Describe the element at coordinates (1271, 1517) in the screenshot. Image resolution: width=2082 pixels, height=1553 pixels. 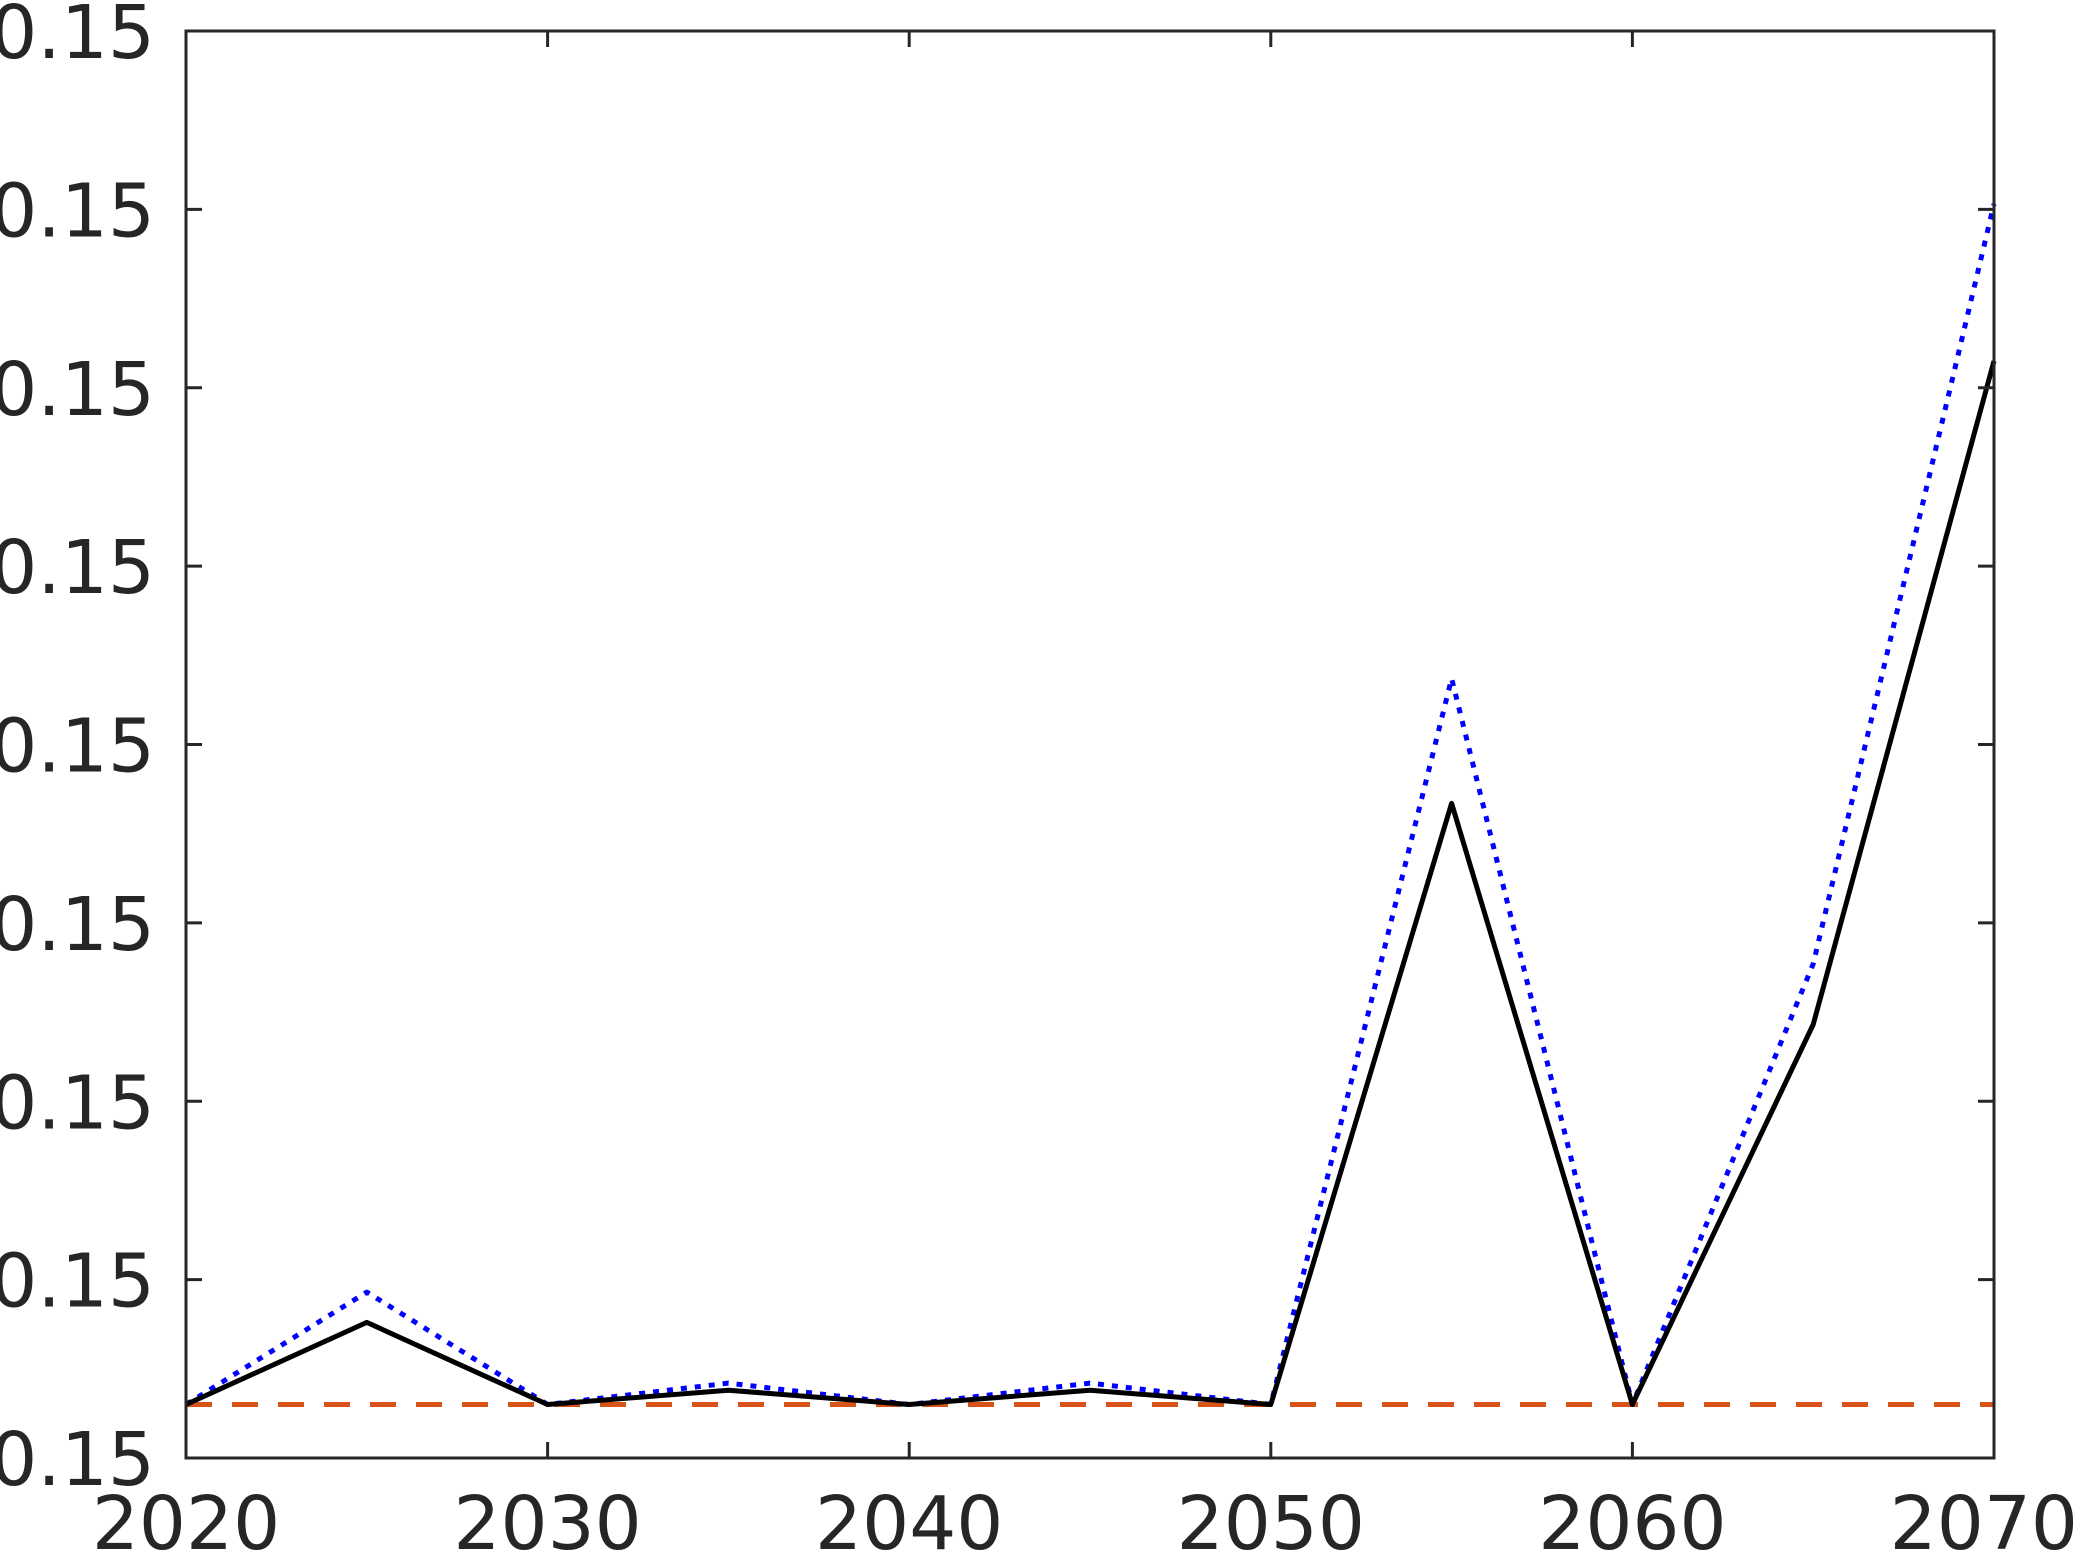
I see `x-tick-label: 2050` at that location.